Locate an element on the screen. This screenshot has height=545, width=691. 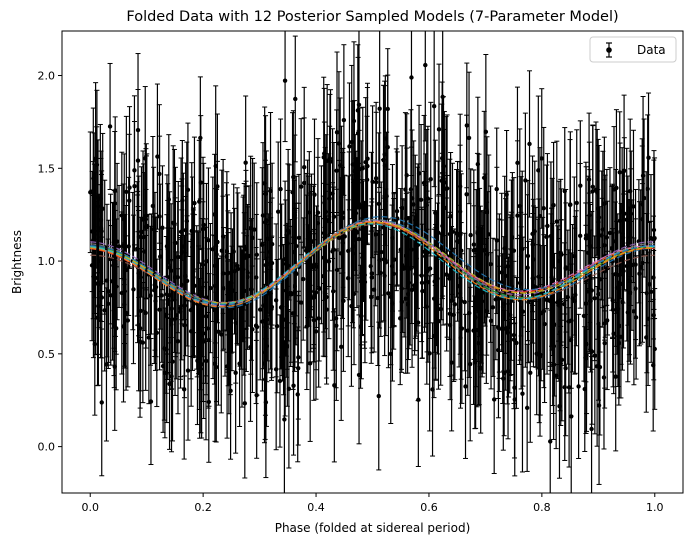
y-axis-ticks: 0.0 0.5 1.0 1.5 2.0 is located at coordinates (50, 262).